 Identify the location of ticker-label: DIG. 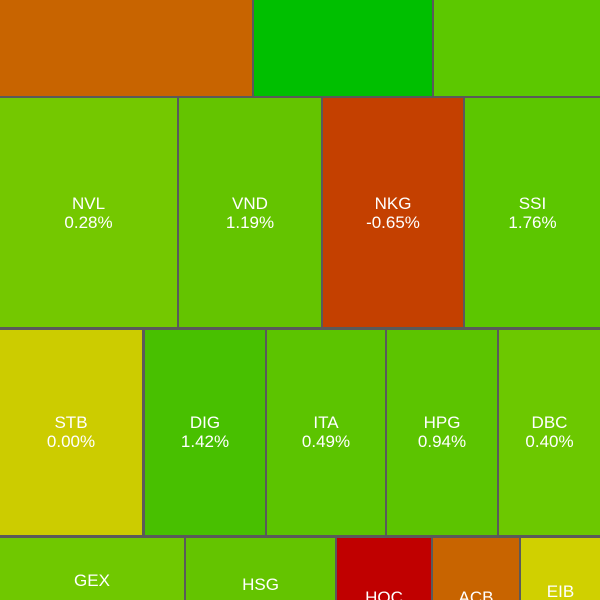
(205, 422).